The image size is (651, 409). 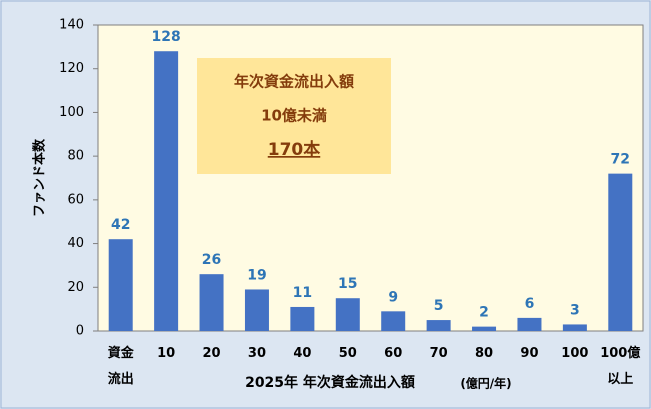 I want to click on y-axis-title: ファンド本数, so click(x=40, y=177).